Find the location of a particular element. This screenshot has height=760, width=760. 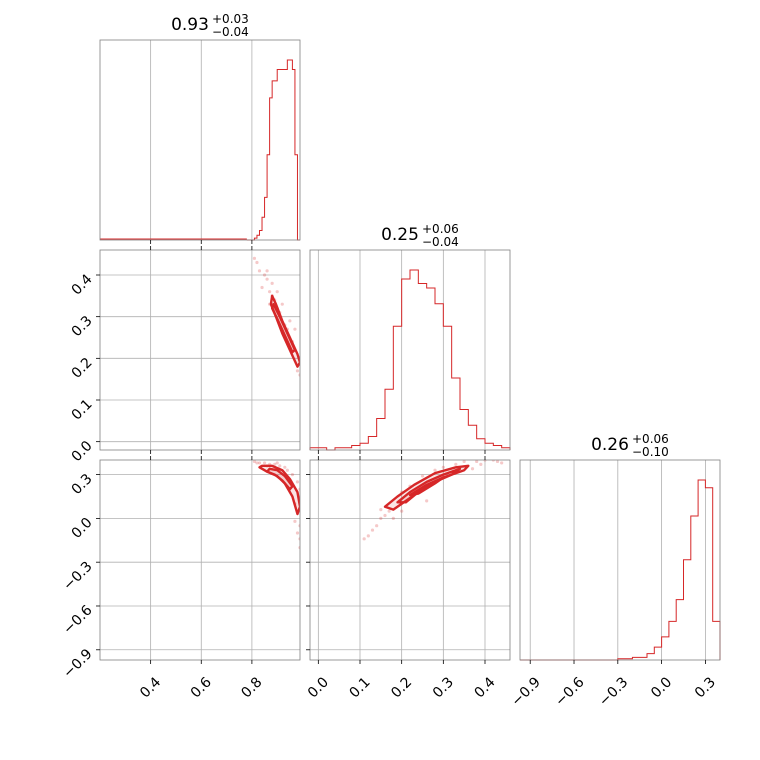

ytick-label: −0.3 is located at coordinates (77, 576).